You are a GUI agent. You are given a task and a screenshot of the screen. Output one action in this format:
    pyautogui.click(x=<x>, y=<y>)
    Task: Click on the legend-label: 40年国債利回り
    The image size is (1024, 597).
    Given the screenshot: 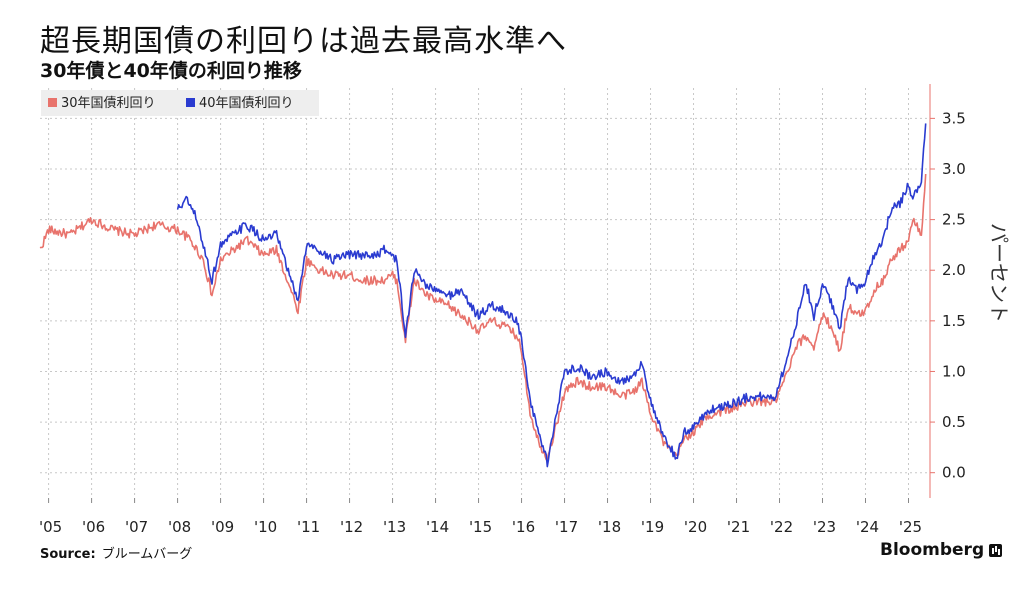 What is the action you would take?
    pyautogui.click(x=246, y=103)
    